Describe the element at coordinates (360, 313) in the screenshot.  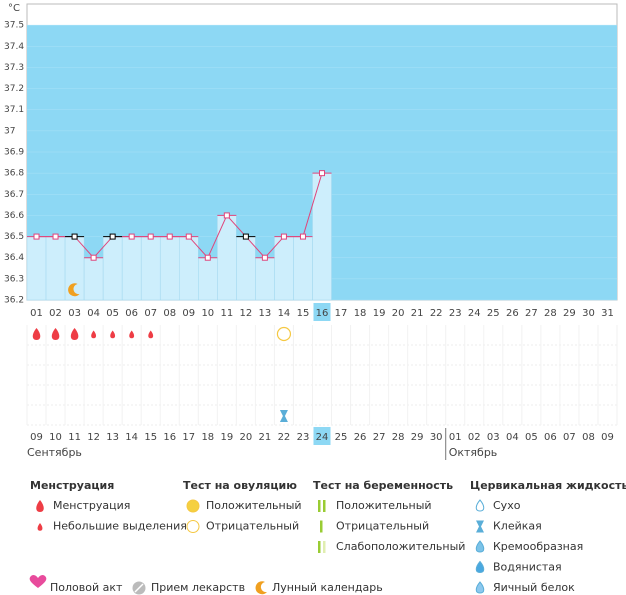
I see `x-tick-label: 18` at that location.